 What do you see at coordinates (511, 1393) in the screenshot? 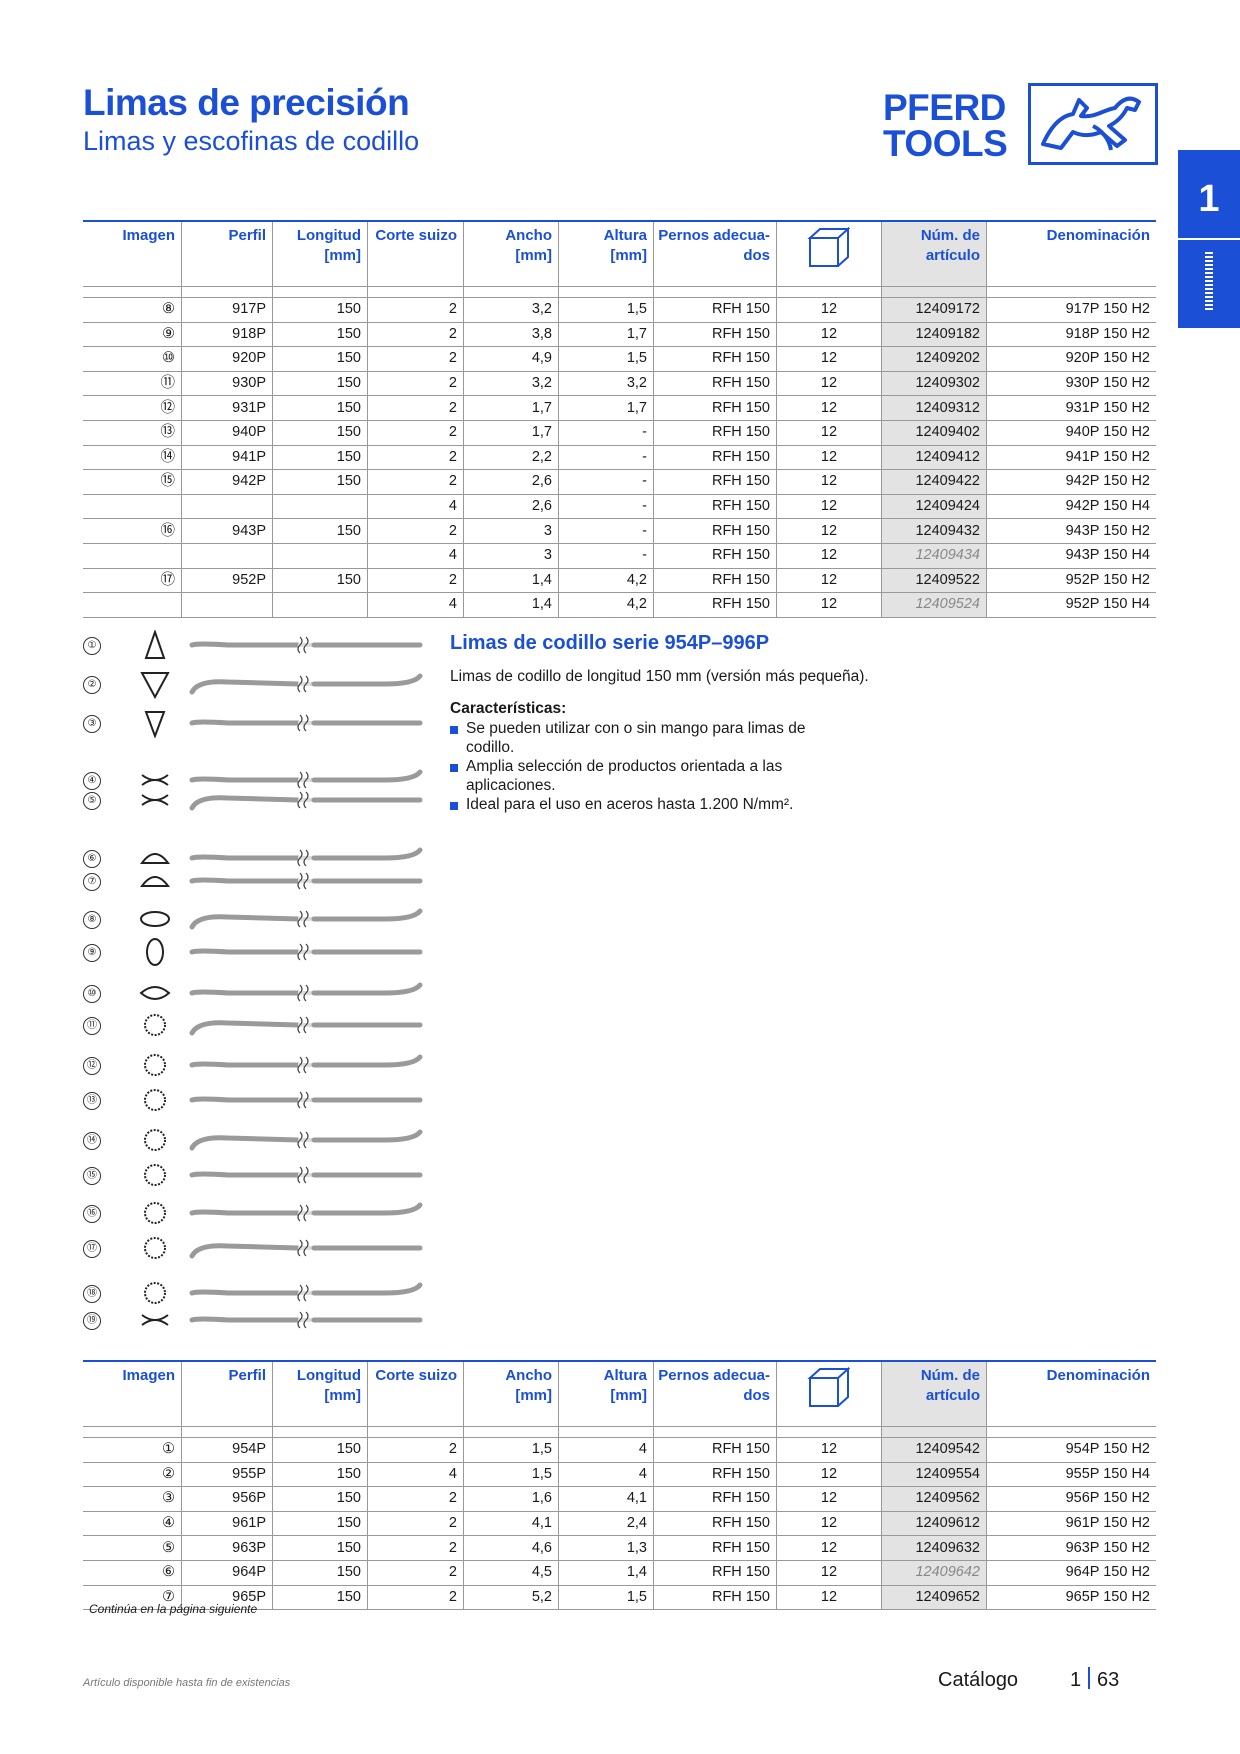
I see `col-ancho: Ancho [mm]` at bounding box center [511, 1393].